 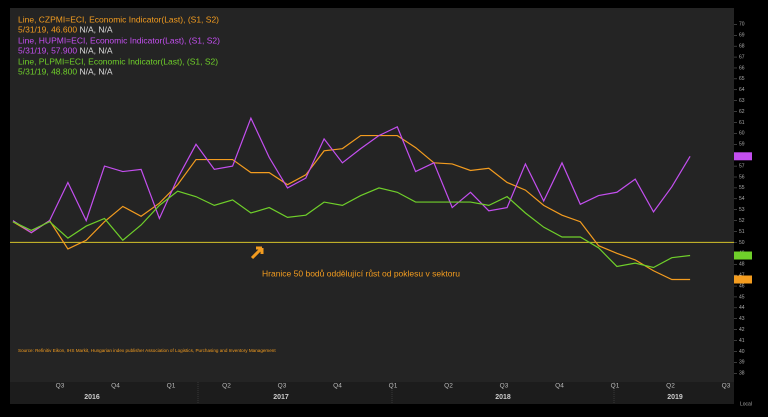 I want to click on y-tick-label: 44, so click(x=742, y=308).